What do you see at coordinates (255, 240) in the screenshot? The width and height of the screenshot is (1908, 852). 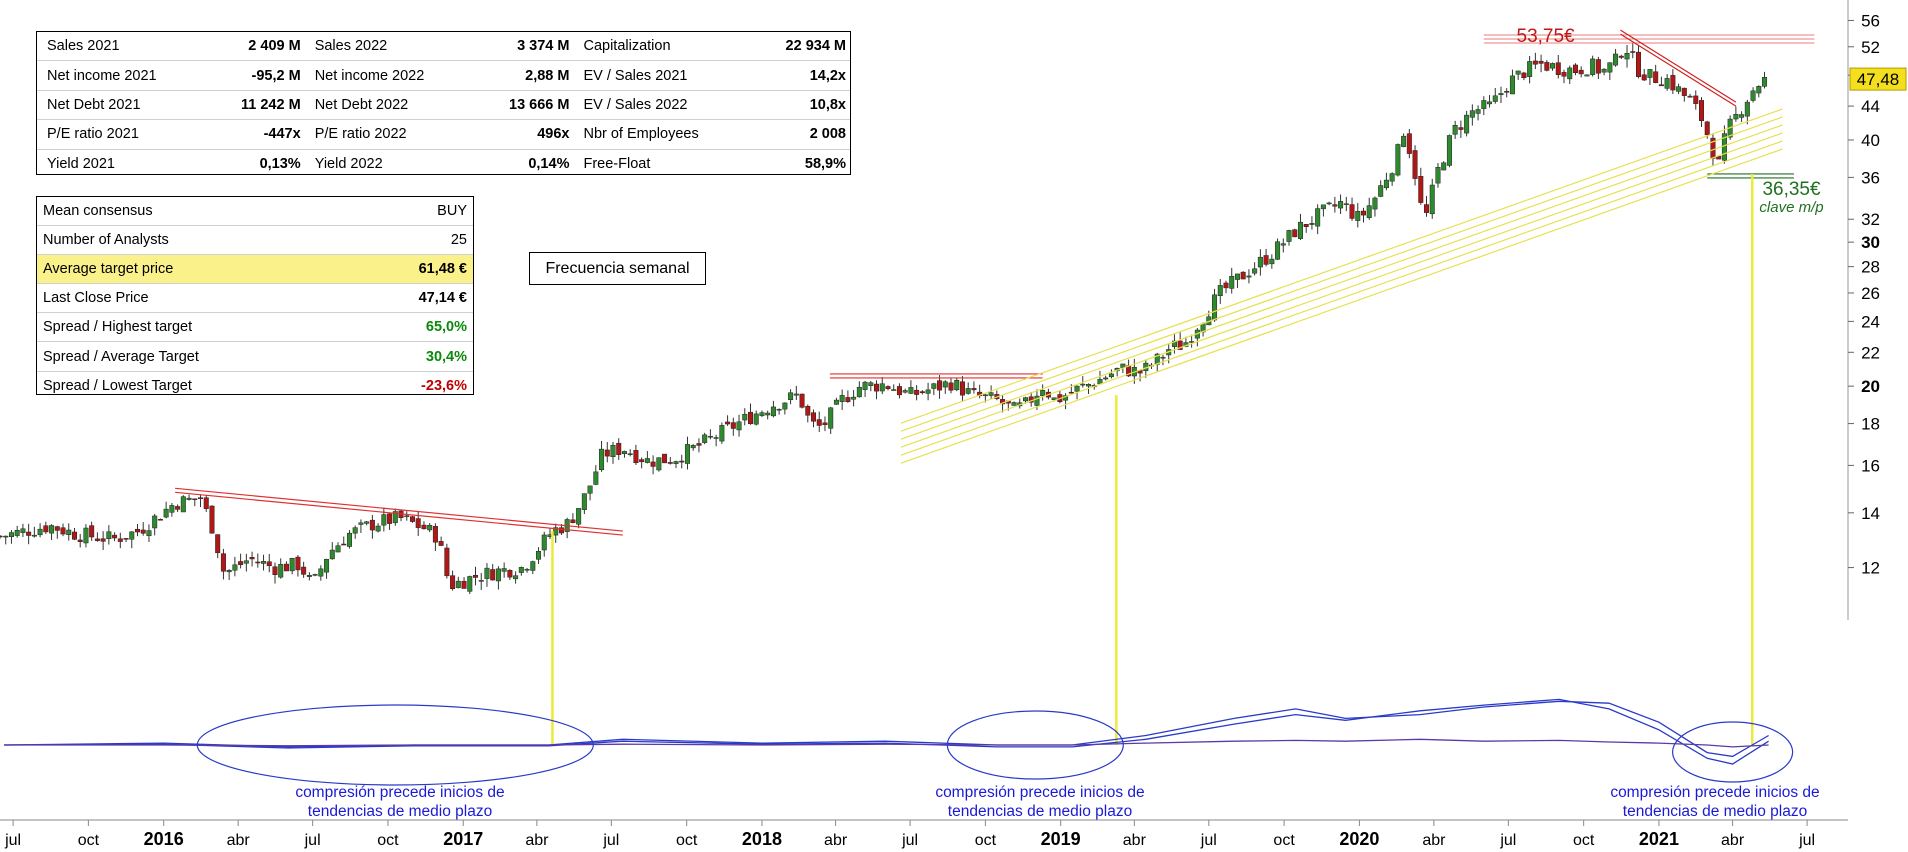 I see `consensus-row: Number of Analysts 25` at bounding box center [255, 240].